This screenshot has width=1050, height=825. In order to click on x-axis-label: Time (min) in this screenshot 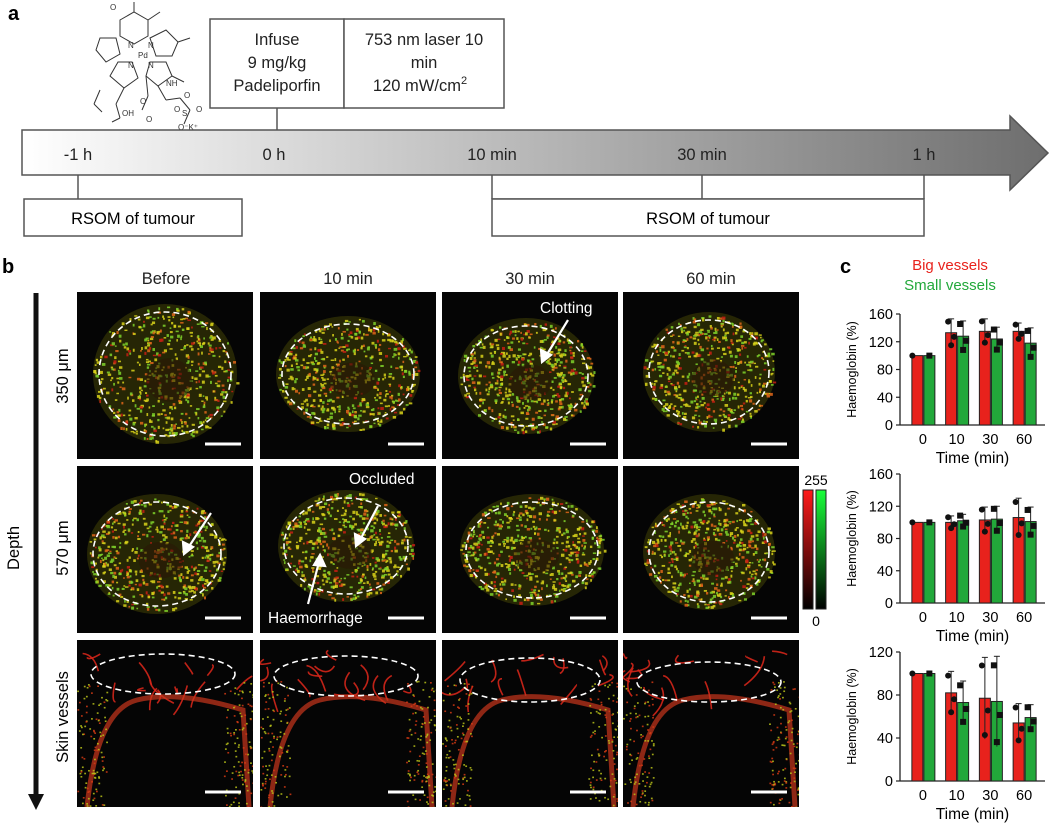, I will do `click(972, 458)`.